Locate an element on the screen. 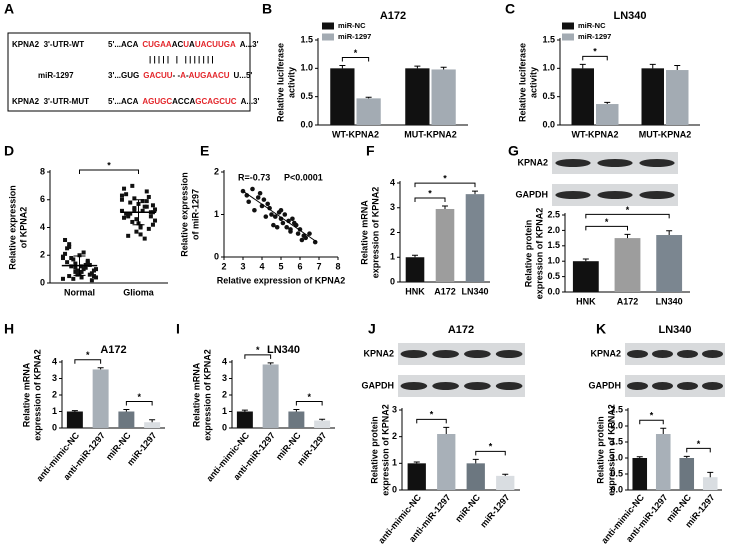 This screenshot has height=547, width=732. panel-letter: E is located at coordinates (204, 151).